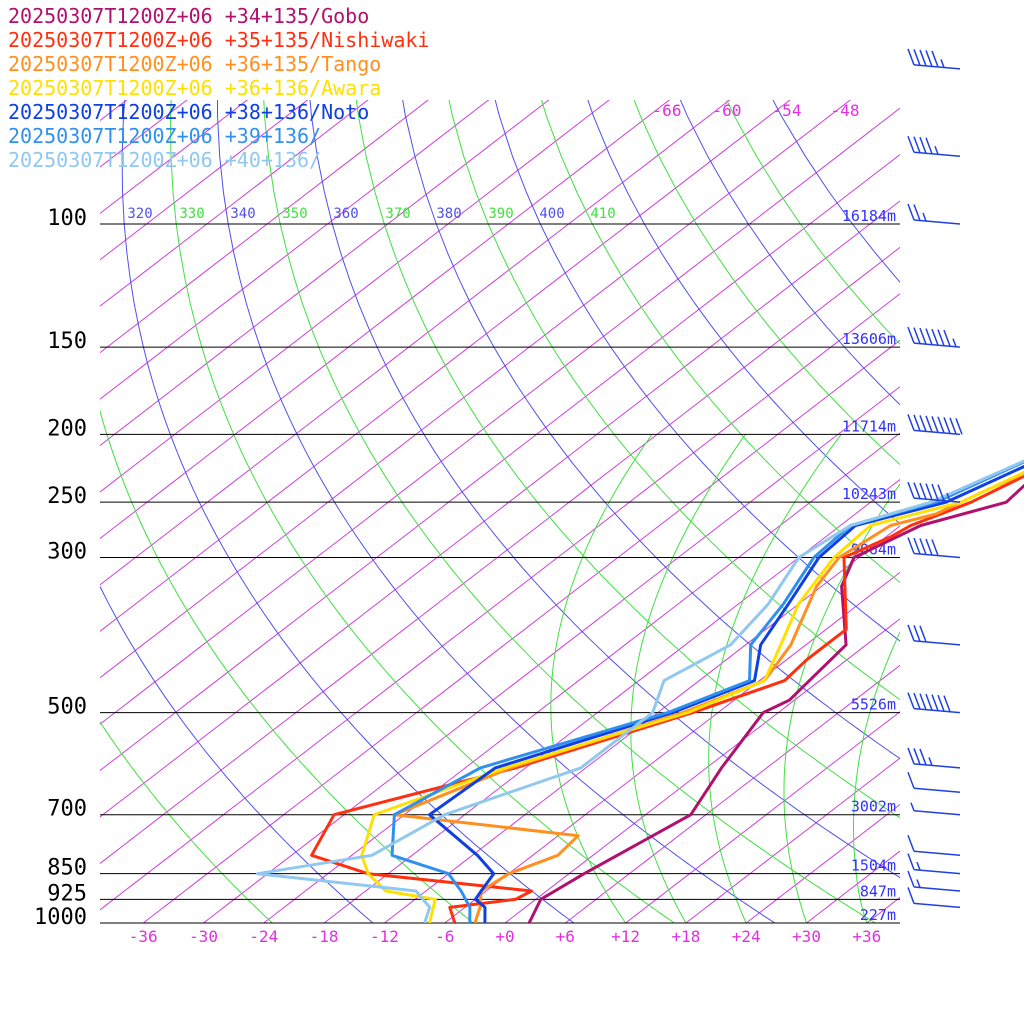 This screenshot has height=1024, width=1024. Describe the element at coordinates (602, 214) in the screenshot. I see `theta-label: 410` at that location.